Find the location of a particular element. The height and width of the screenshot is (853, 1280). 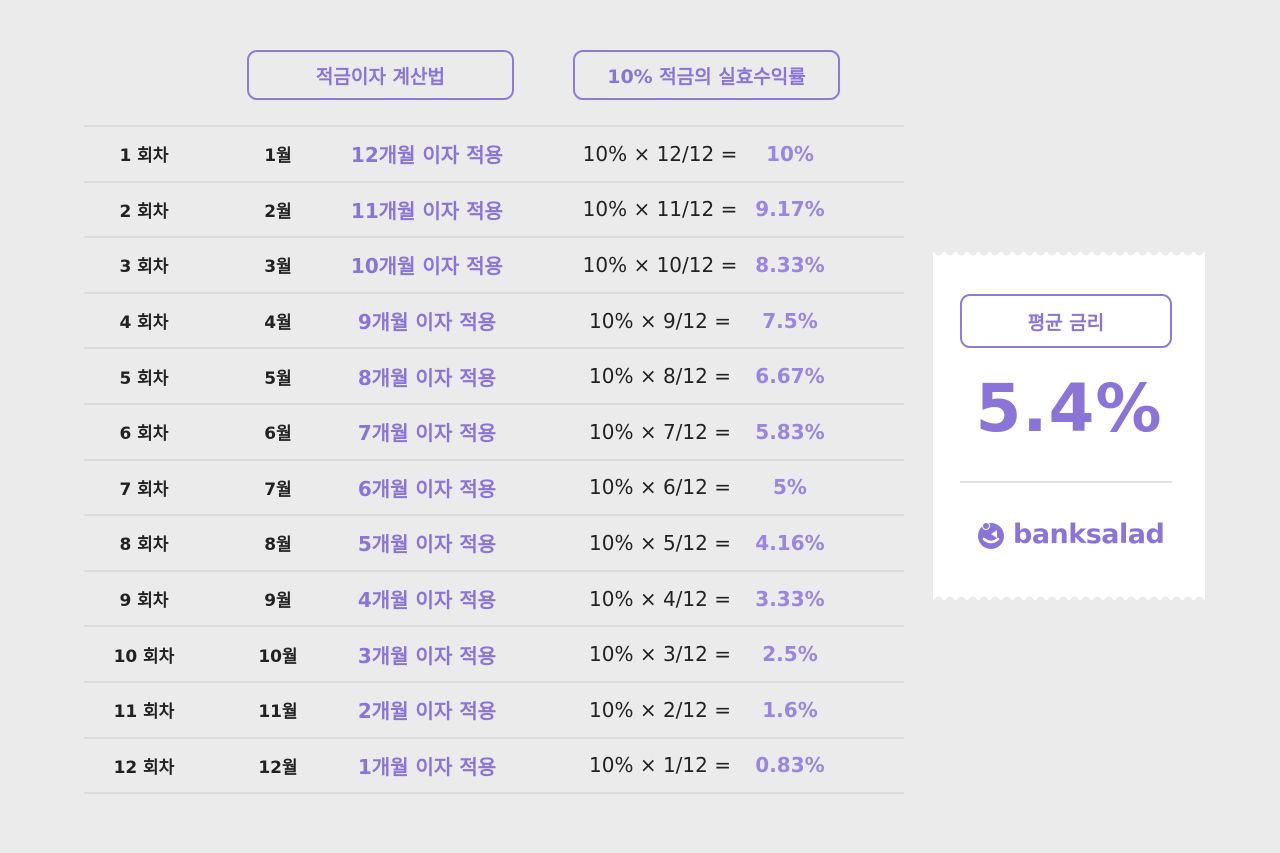

formula-cell: 10% × 9/12 = is located at coordinates (660, 320).